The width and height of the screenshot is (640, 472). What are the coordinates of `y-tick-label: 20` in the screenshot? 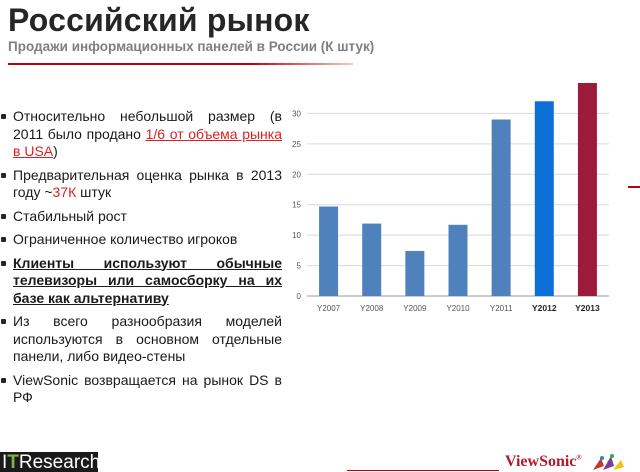 It's located at (296, 174).